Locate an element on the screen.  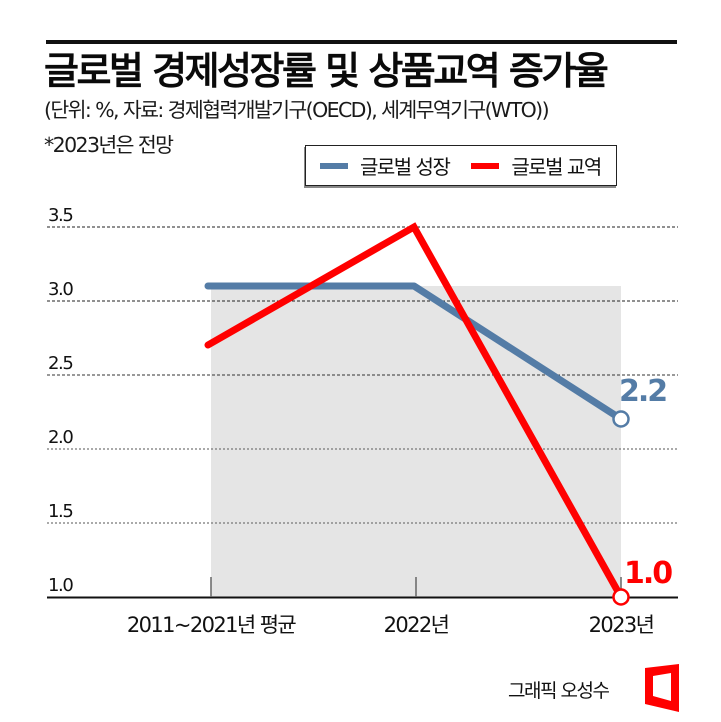
graphic-credit: 그래픽 오성수 is located at coordinates (559, 691).